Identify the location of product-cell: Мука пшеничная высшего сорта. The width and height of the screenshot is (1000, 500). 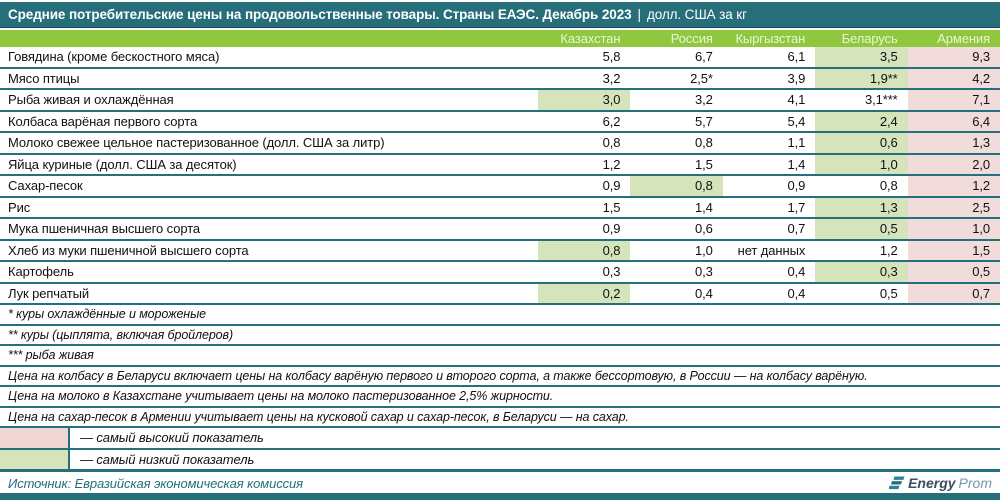
(104, 229).